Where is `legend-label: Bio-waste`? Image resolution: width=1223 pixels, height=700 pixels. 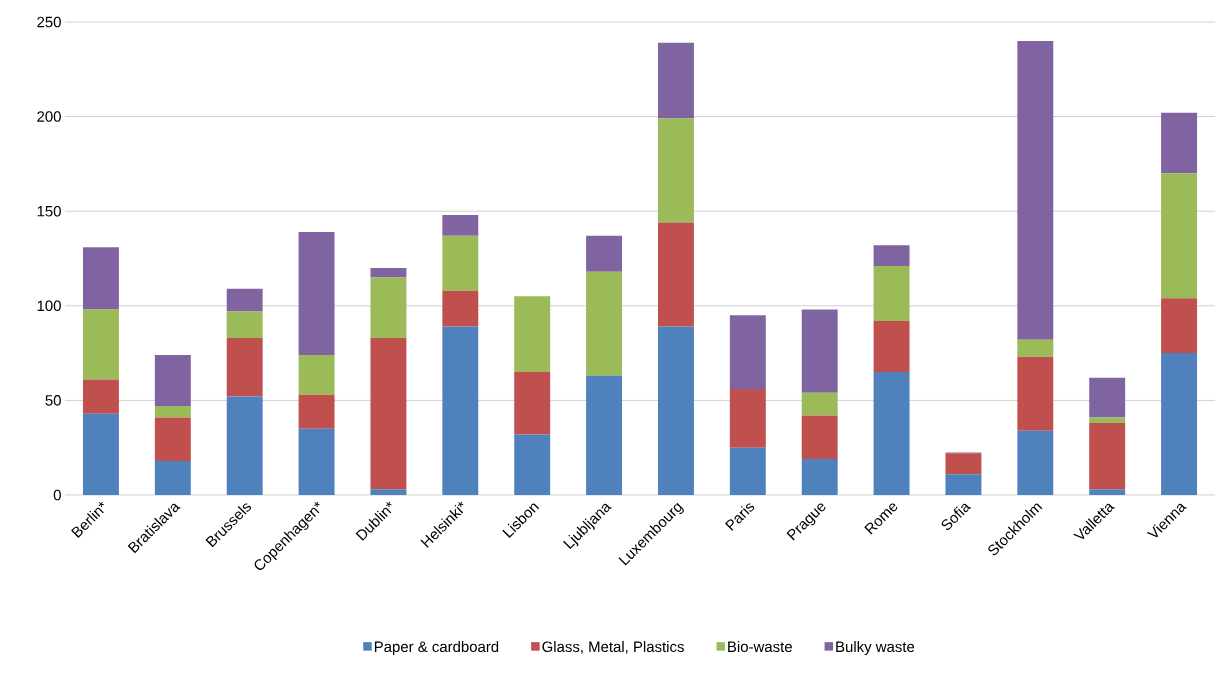 legend-label: Bio-waste is located at coordinates (760, 647).